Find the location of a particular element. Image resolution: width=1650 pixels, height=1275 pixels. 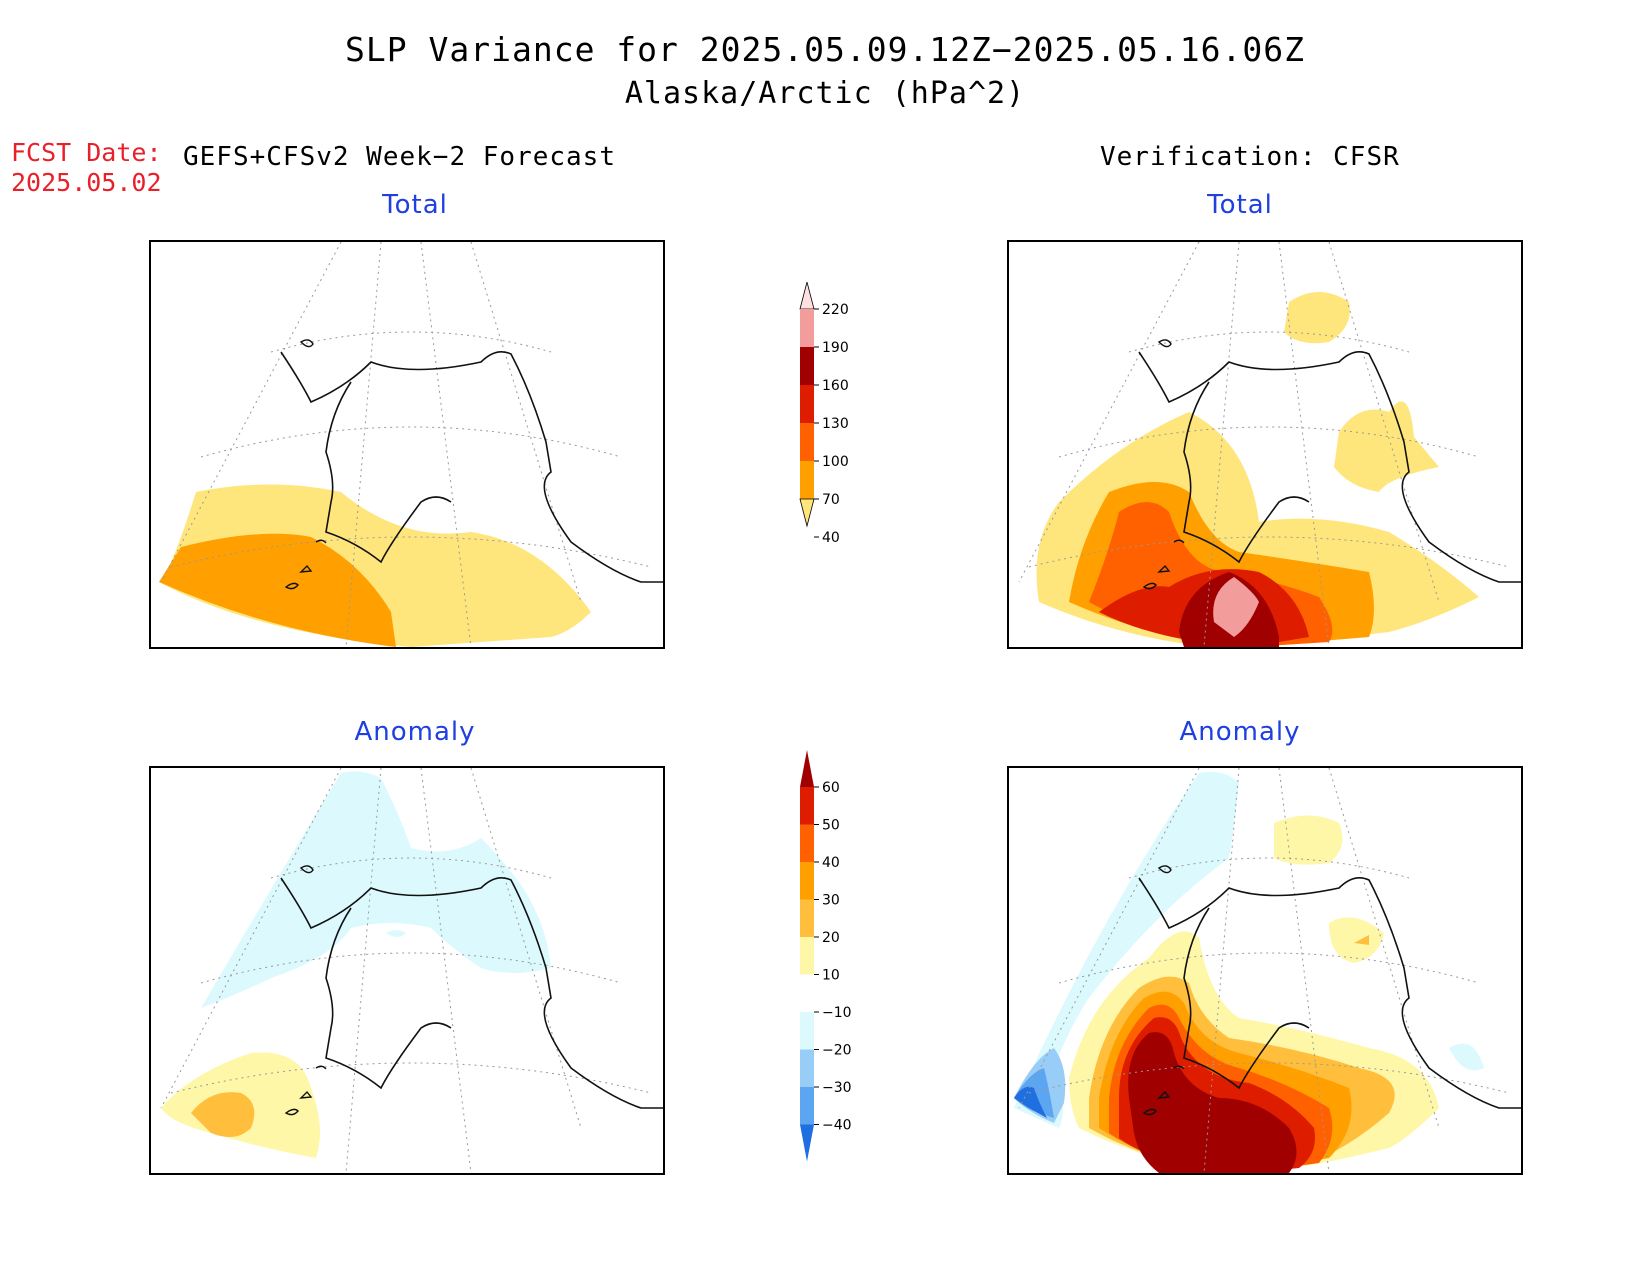

fcst-date-label: FCST Date: is located at coordinates (86, 152).